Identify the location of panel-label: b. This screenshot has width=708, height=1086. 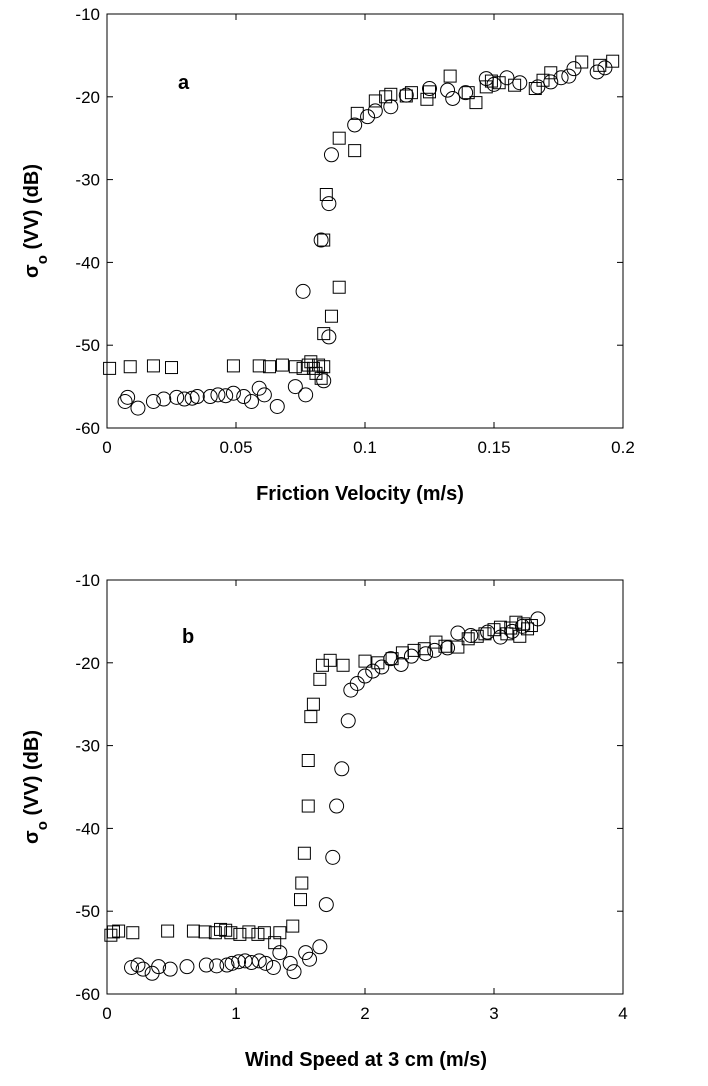
(188, 637).